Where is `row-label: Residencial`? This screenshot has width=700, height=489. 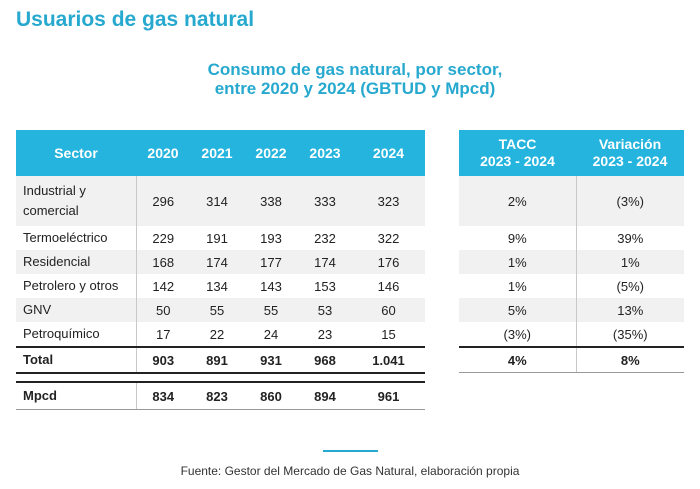 row-label: Residencial is located at coordinates (76, 262).